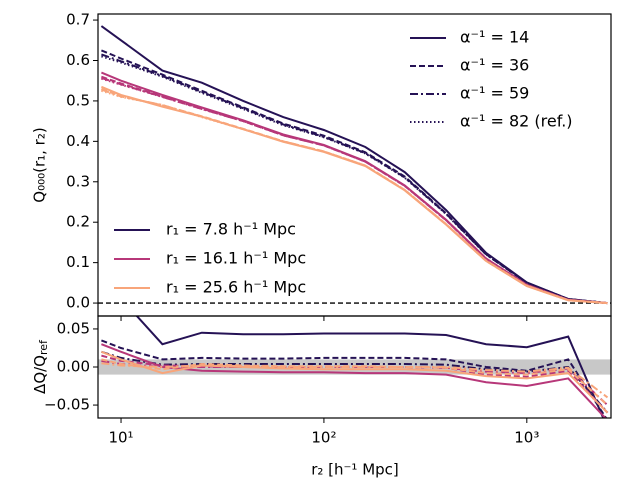  What do you see at coordinates (43, 347) in the screenshot?
I see `y-axis-label-sub: ref` at bounding box center [43, 347].